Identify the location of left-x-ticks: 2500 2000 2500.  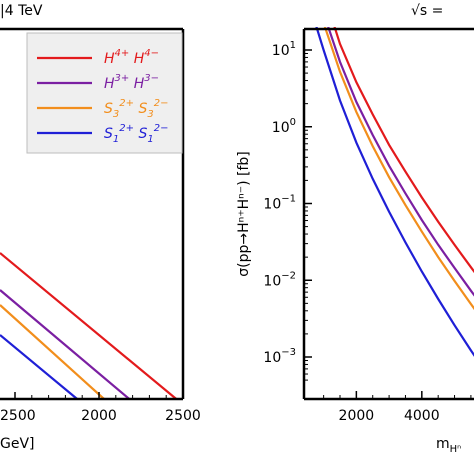
(100, 408).